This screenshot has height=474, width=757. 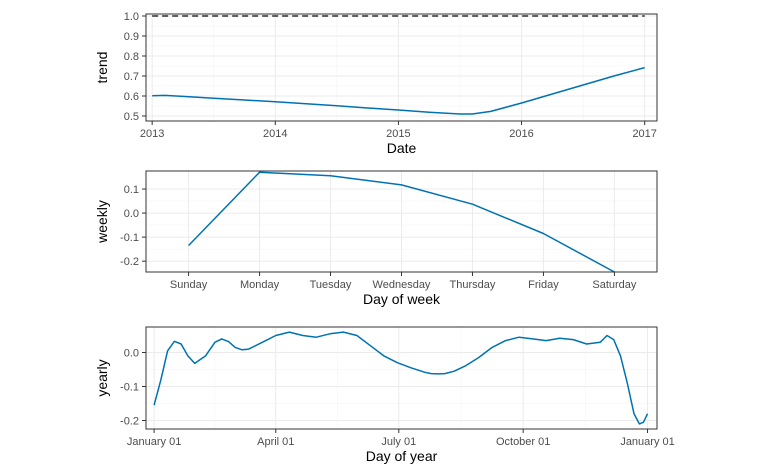 I want to click on trend-ytick-label: 0.5, so click(x=131, y=117).